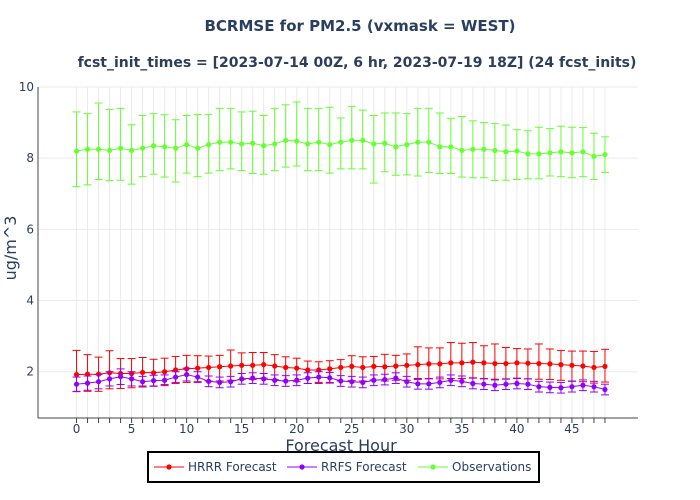  What do you see at coordinates (30, 301) in the screenshot?
I see `y-tick-label: 4` at bounding box center [30, 301].